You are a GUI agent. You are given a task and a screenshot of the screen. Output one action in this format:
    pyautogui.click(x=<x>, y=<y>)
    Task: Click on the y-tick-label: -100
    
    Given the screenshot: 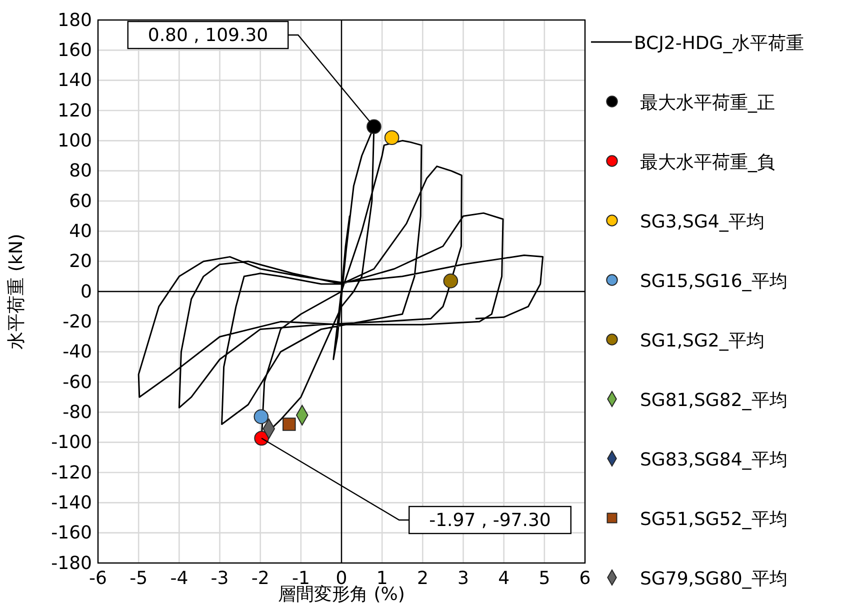 What is the action you would take?
    pyautogui.click(x=71, y=443)
    